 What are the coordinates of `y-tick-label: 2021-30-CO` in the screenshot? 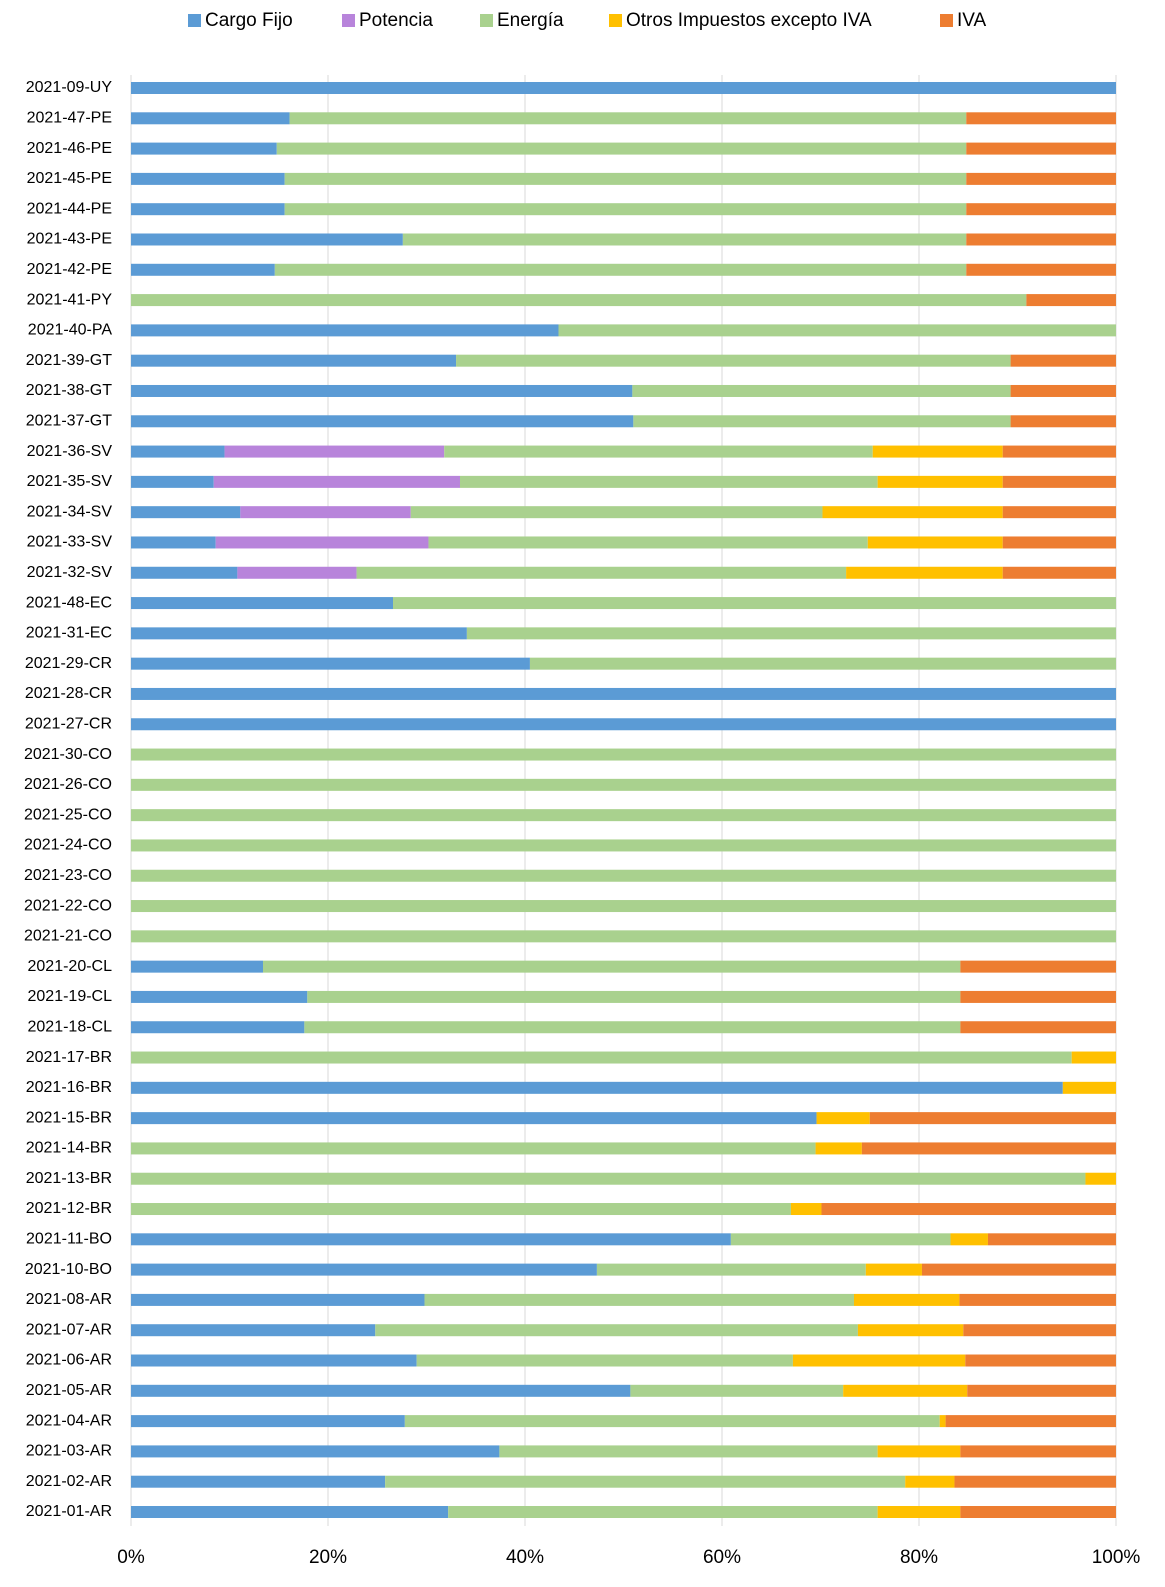 It's located at (68, 754).